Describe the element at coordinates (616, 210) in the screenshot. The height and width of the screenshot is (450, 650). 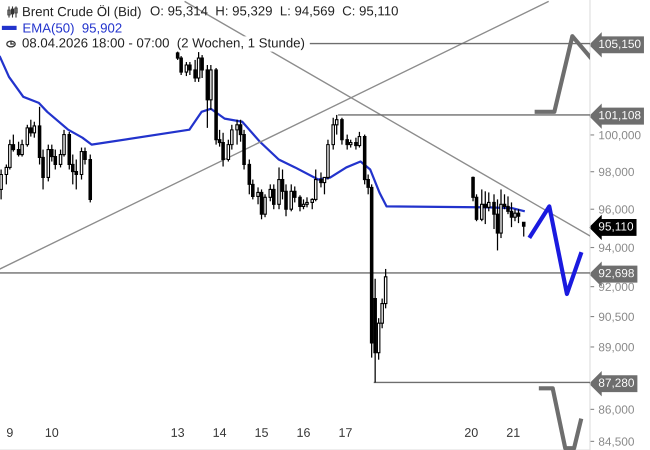
I see `y-tick-label: 96,000` at that location.